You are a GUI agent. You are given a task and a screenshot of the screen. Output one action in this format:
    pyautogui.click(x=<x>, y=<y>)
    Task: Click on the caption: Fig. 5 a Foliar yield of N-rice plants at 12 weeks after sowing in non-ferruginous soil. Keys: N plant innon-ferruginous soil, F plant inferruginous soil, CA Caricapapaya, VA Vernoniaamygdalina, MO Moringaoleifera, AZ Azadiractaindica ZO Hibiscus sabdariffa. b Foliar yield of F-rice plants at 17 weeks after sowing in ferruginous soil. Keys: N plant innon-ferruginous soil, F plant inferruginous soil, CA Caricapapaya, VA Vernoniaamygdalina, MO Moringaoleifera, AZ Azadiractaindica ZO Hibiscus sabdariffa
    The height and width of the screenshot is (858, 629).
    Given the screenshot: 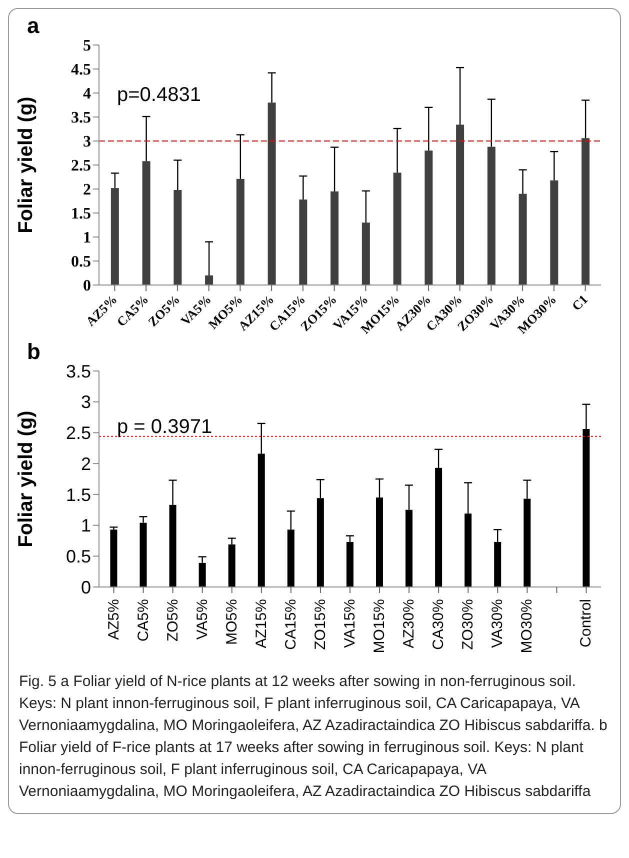 What is the action you would take?
    pyautogui.click(x=313, y=737)
    